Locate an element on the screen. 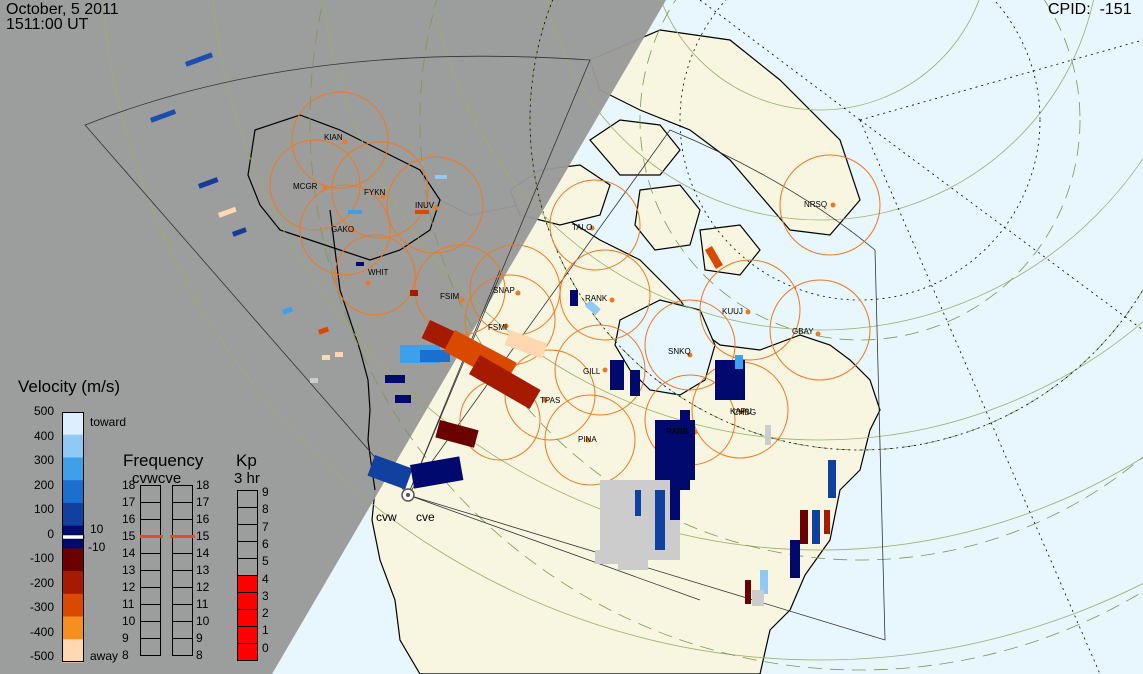  date-label: October, 5 2011 is located at coordinates (62, 9).